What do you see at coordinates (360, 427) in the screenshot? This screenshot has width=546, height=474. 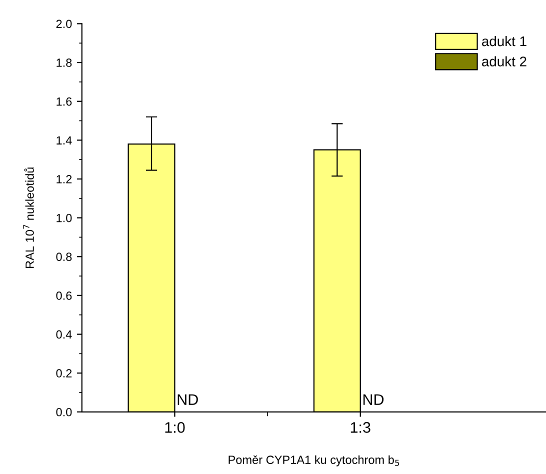 I see `x-tick-label: 1:3` at bounding box center [360, 427].